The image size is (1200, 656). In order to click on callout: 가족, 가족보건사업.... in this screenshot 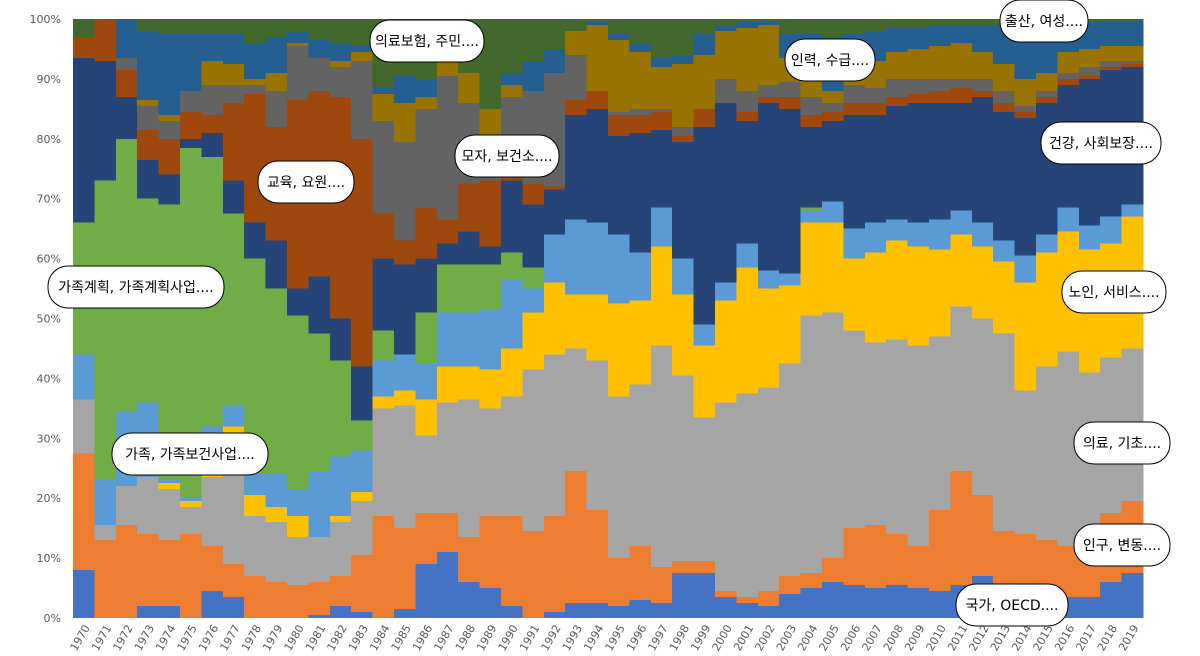, I will do `click(190, 454)`.